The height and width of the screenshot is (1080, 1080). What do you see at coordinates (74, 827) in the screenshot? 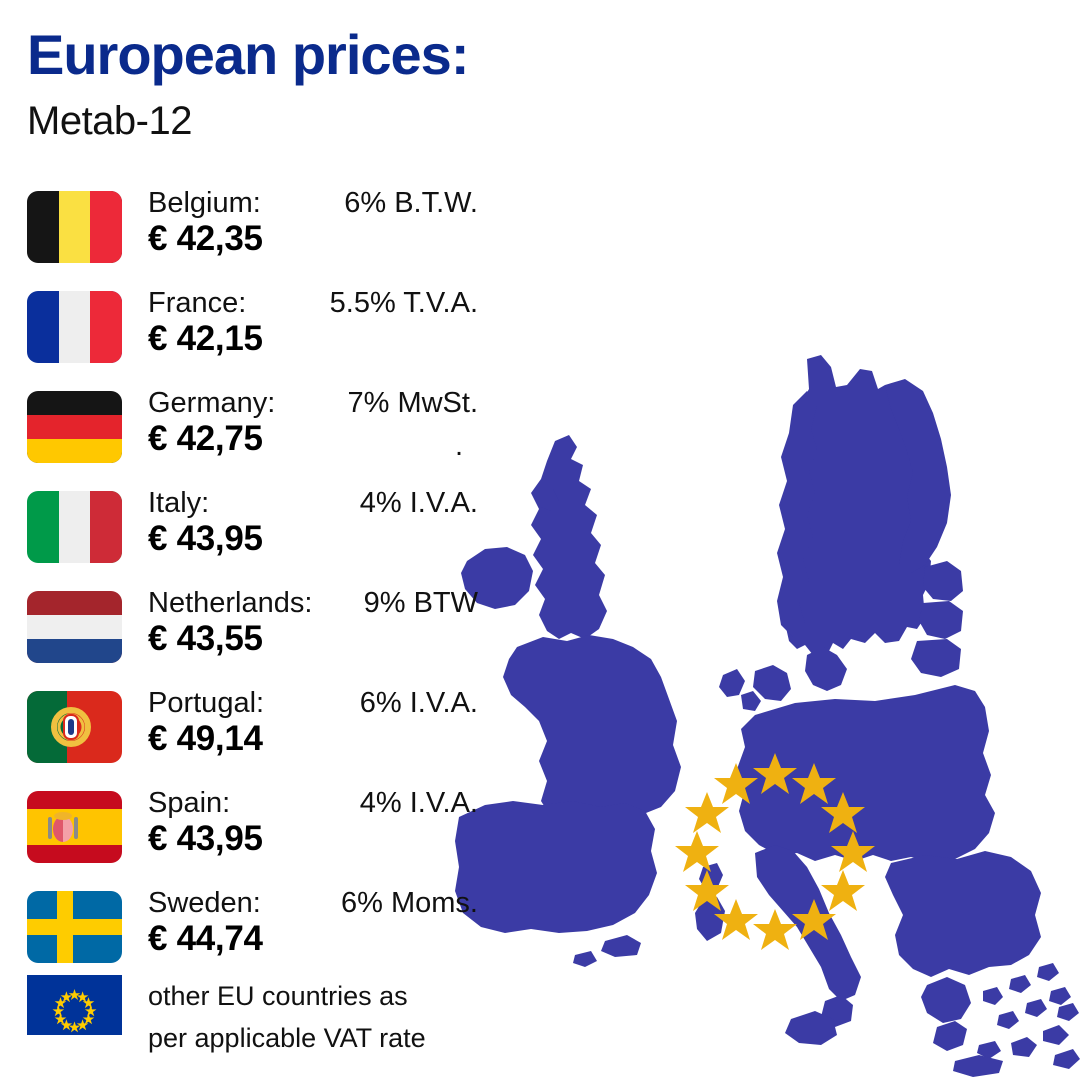
I see `spain-flag-icon` at bounding box center [74, 827].